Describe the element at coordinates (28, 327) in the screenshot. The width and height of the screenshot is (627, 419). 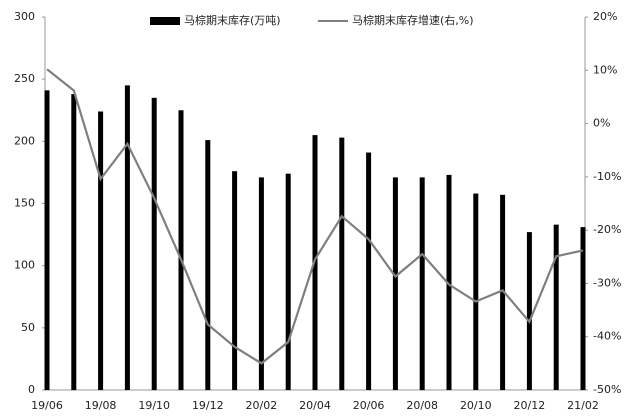
I see `y-tick-label: 50` at that location.